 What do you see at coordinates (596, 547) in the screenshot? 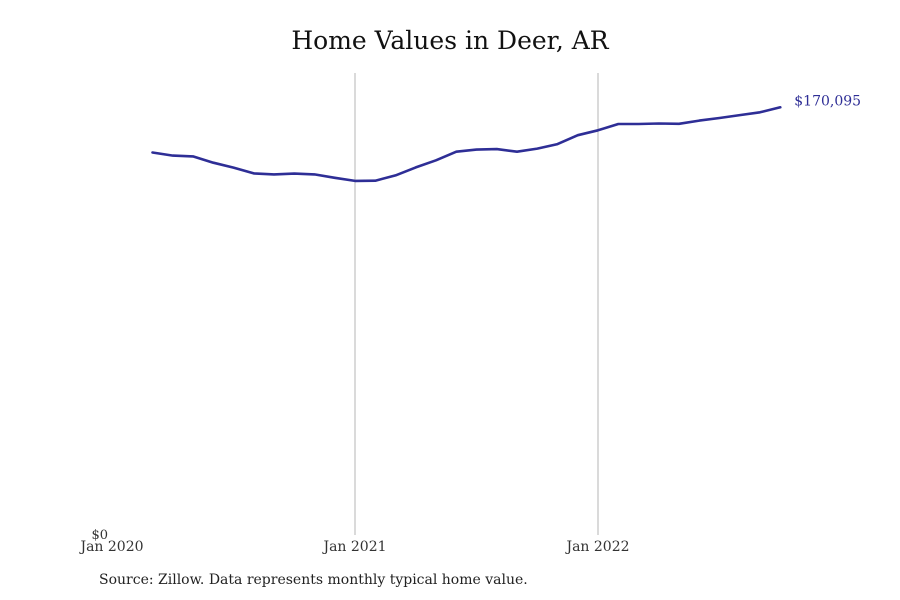
I see `x-tick-label: Jan 2022` at bounding box center [596, 547].